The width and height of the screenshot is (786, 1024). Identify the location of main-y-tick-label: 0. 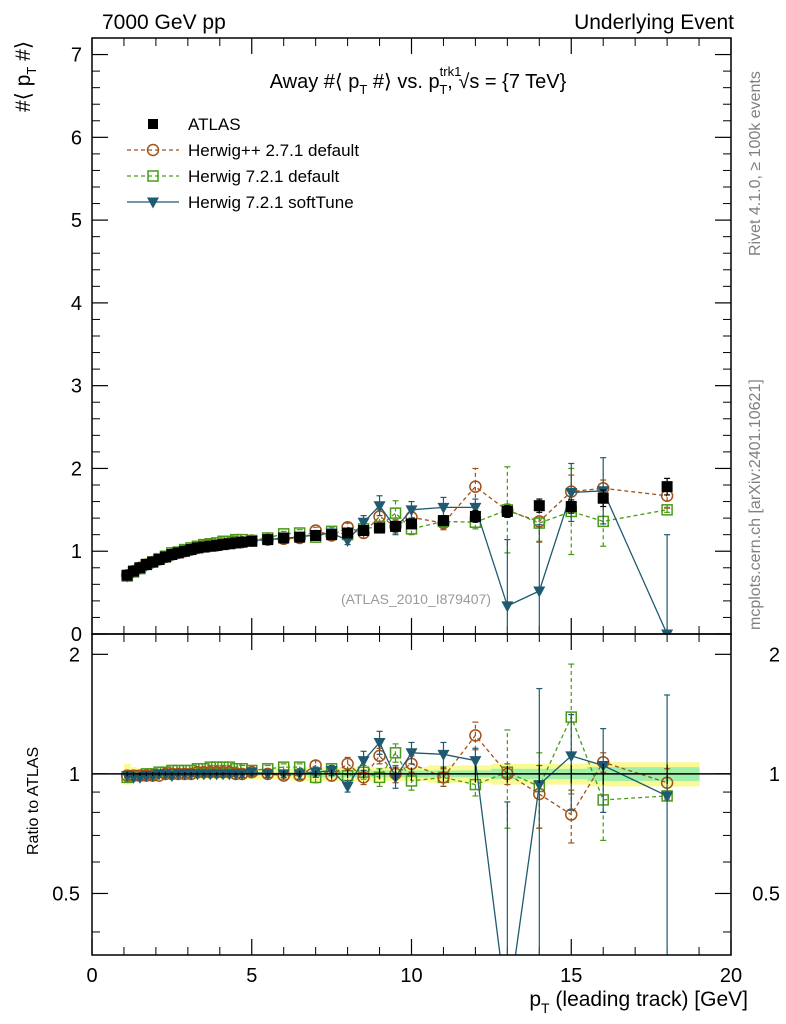
(76, 635).